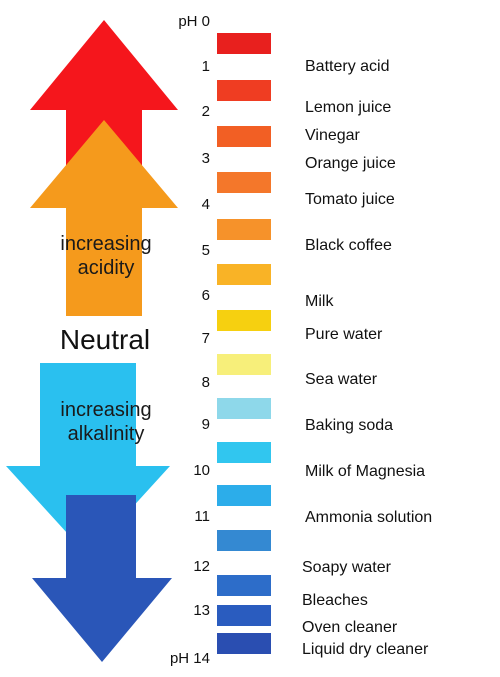  I want to click on red-acid-arrow, so click(104, 95).